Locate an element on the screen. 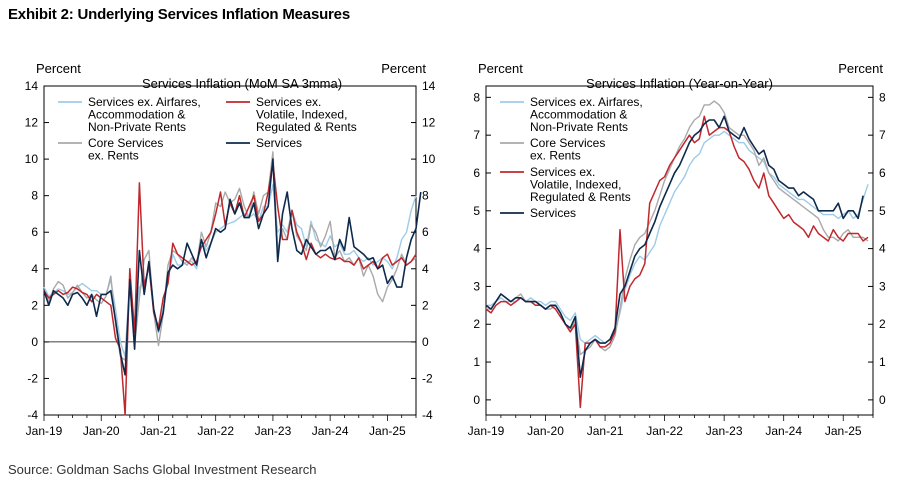  y-tick-label-left: 12 is located at coordinates (32, 123).